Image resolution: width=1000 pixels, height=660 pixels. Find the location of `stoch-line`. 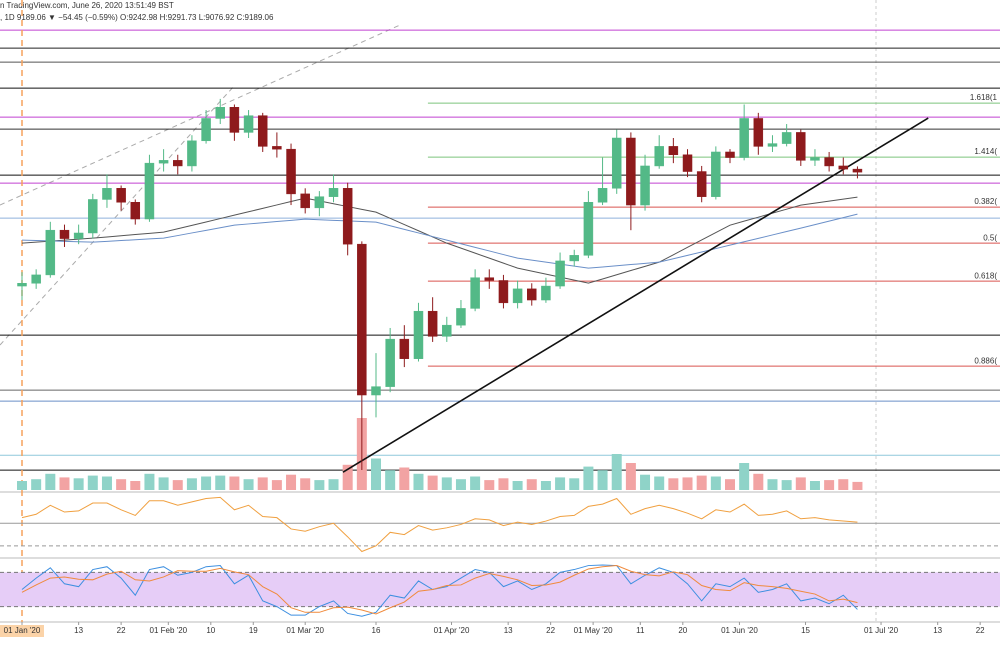

stoch-line is located at coordinates (439, 590).